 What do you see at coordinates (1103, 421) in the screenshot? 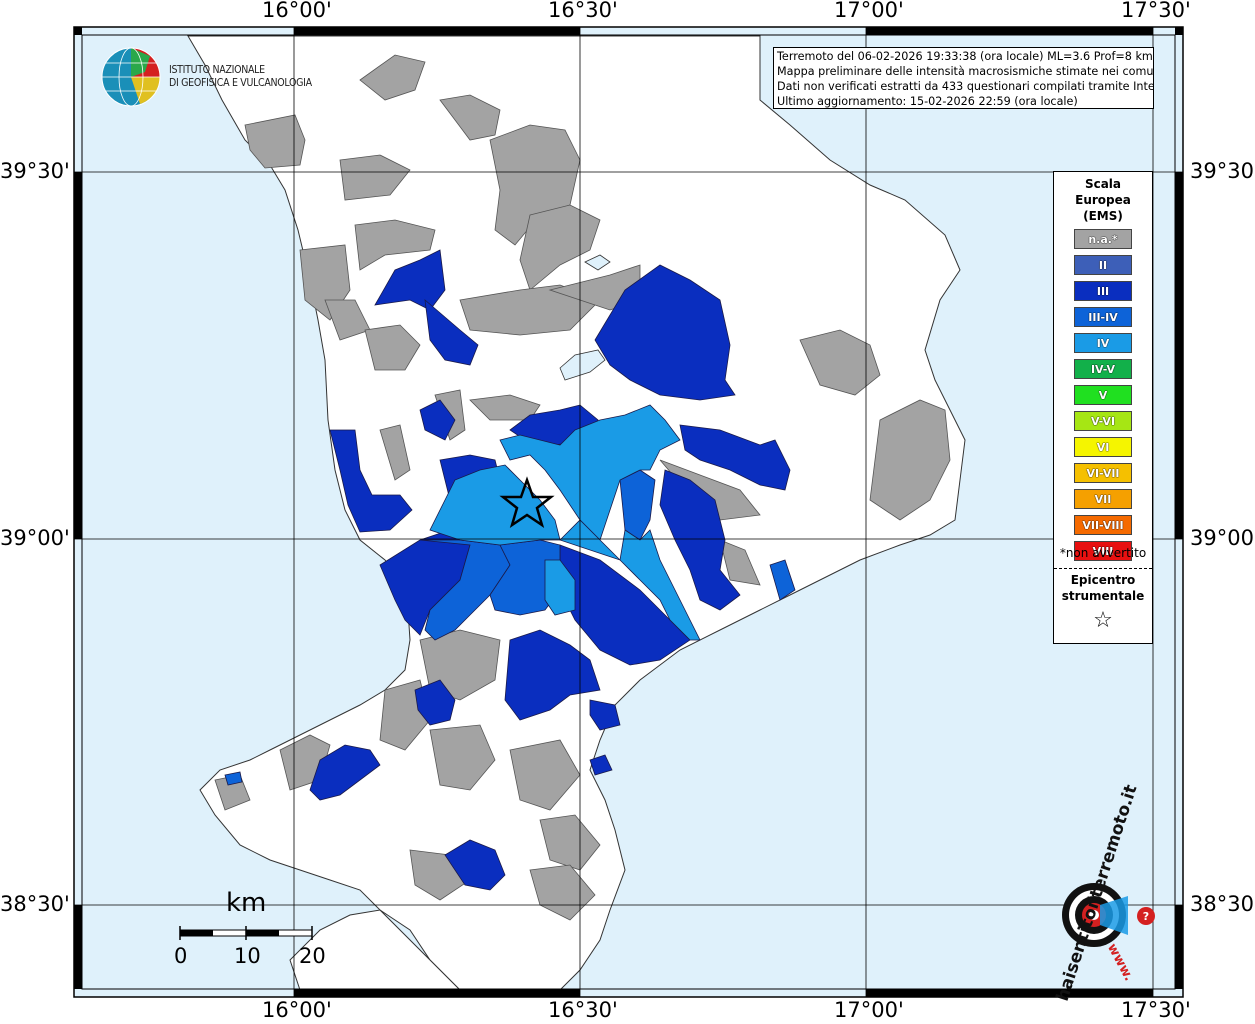
I see `legend-swatch-7: V-VI` at bounding box center [1103, 421].